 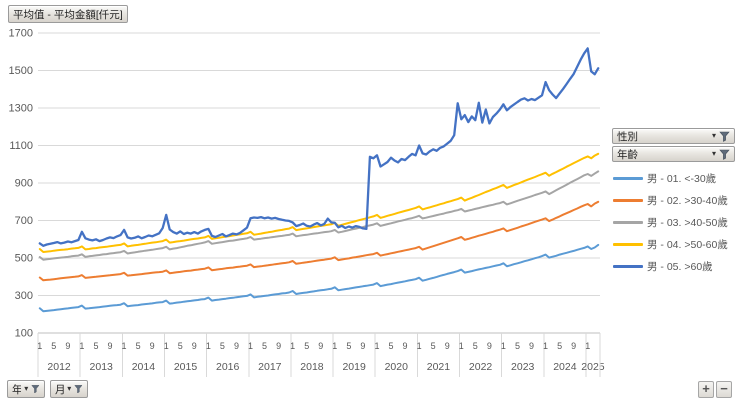 I want to click on year-tick-label: 2013, so click(x=102, y=367).